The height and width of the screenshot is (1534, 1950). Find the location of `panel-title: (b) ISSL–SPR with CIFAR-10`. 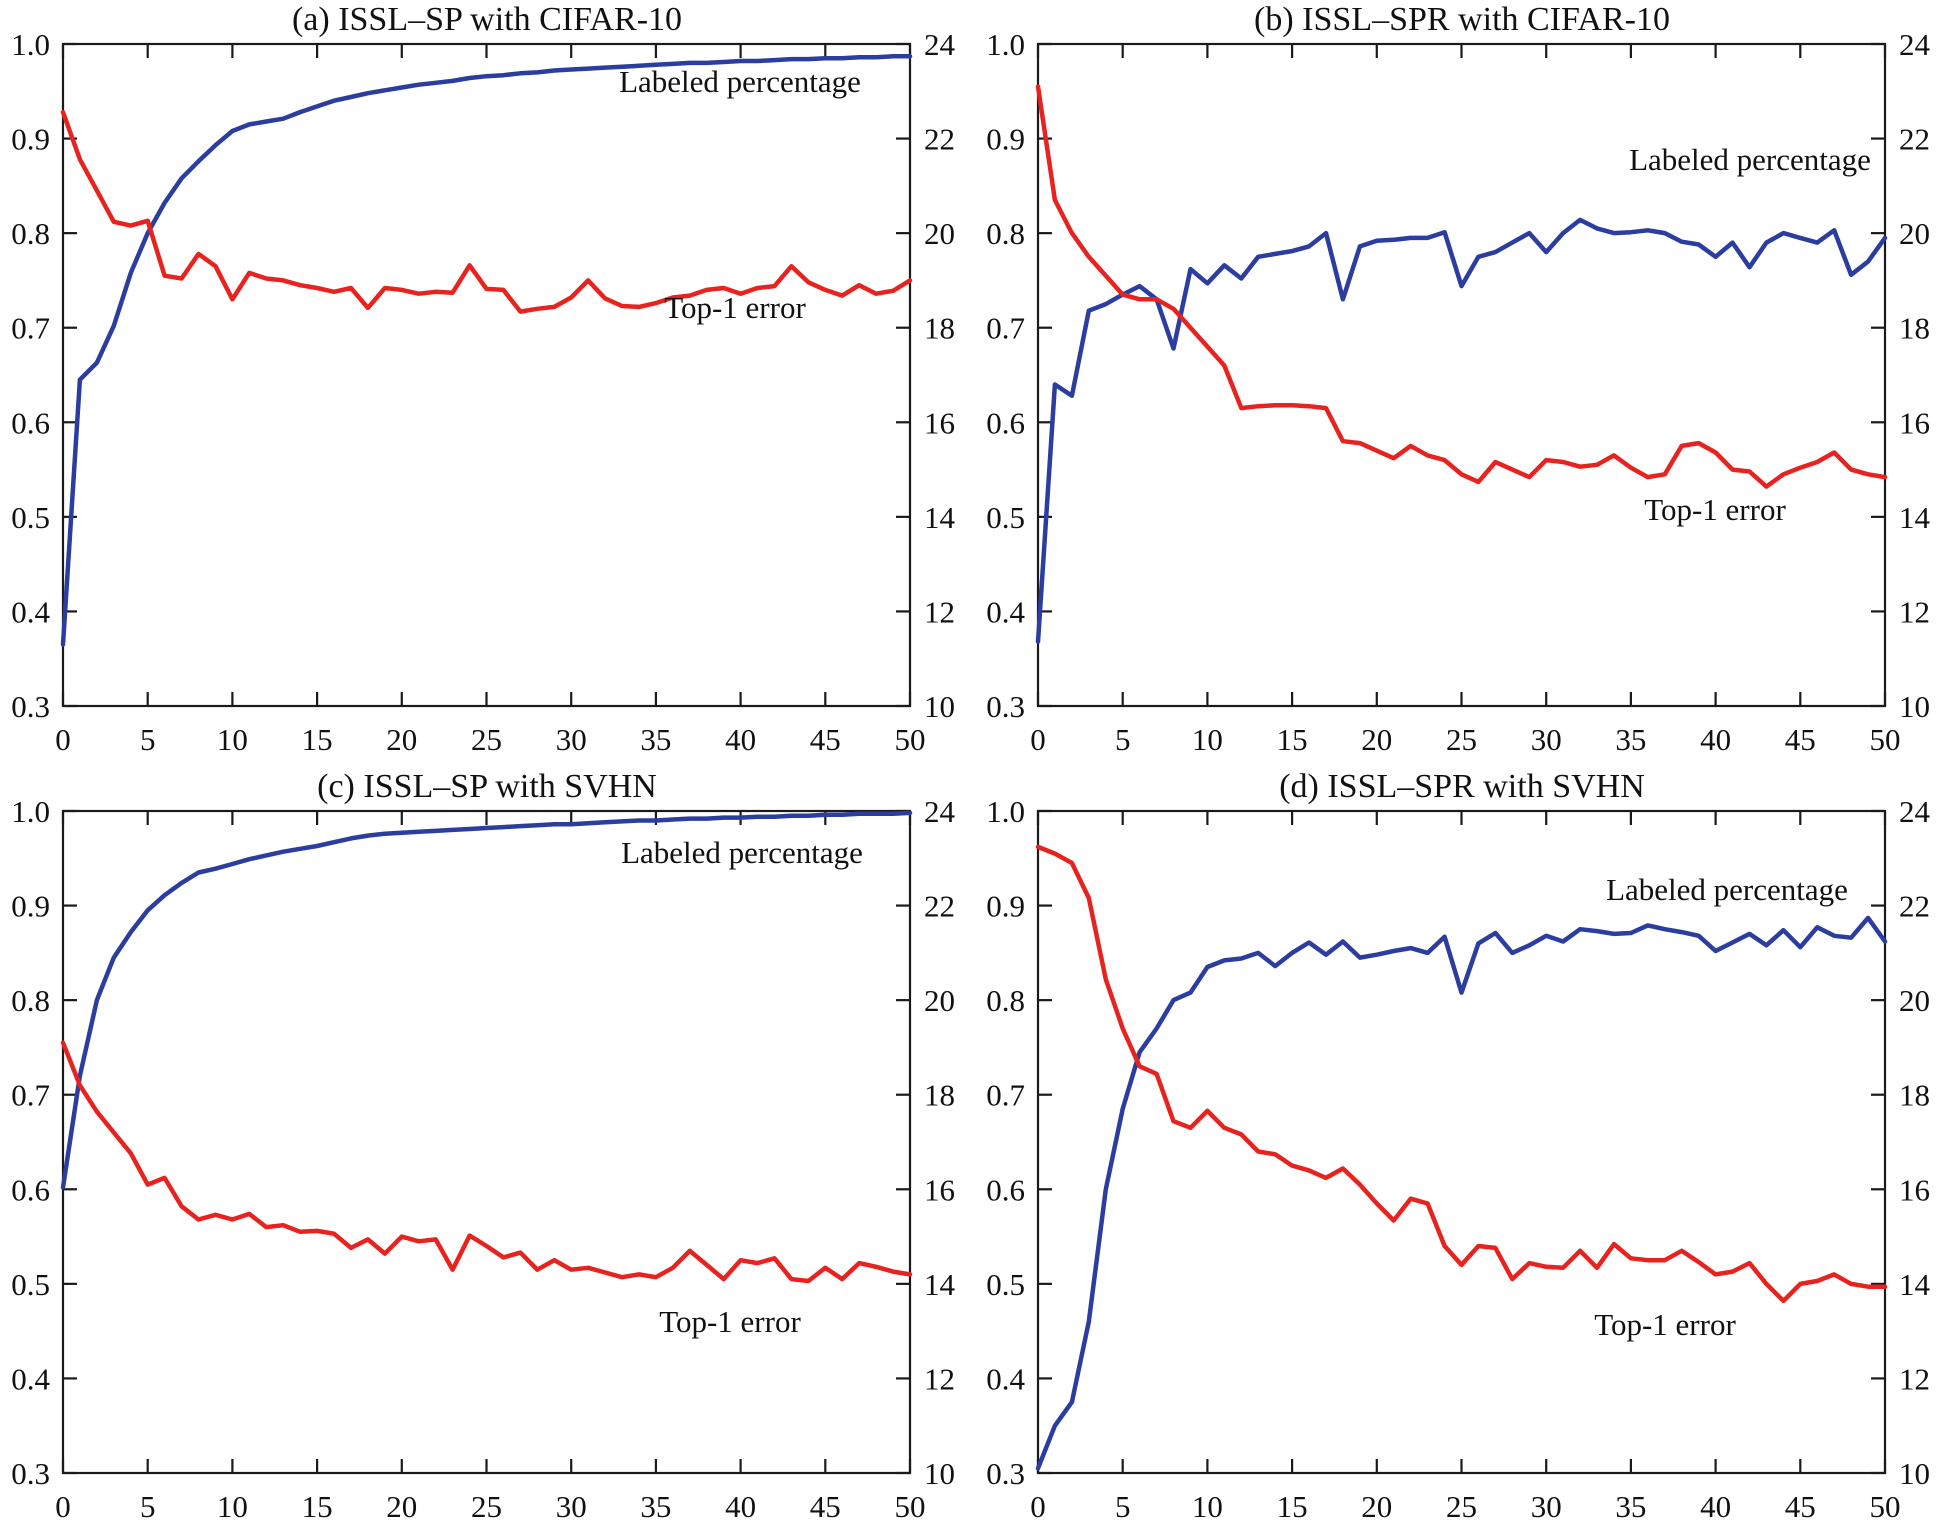

panel-title: (b) ISSL–SPR with CIFAR-10 is located at coordinates (1462, 19).